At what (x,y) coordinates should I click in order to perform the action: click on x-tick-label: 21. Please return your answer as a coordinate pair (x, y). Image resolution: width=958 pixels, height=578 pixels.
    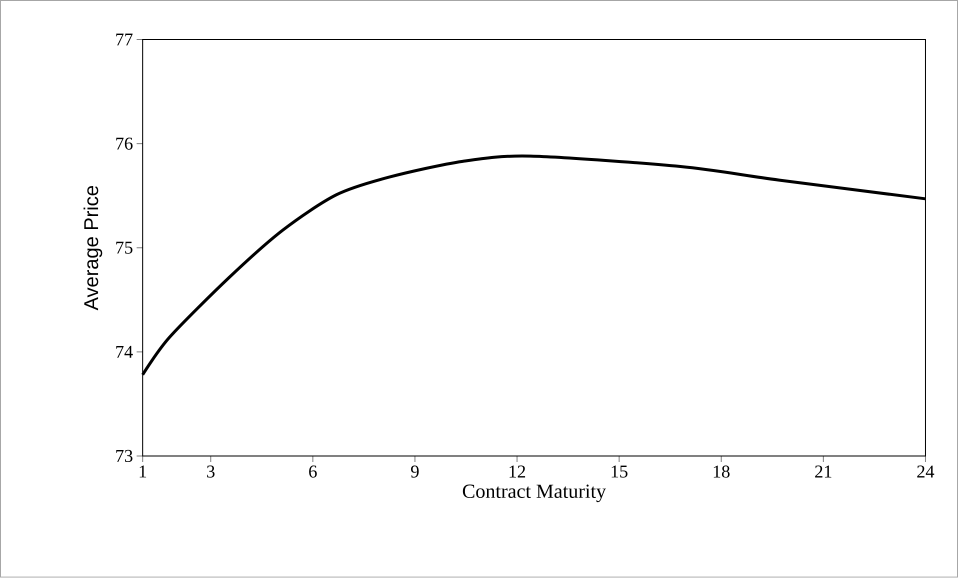
    Looking at the image, I should click on (823, 472).